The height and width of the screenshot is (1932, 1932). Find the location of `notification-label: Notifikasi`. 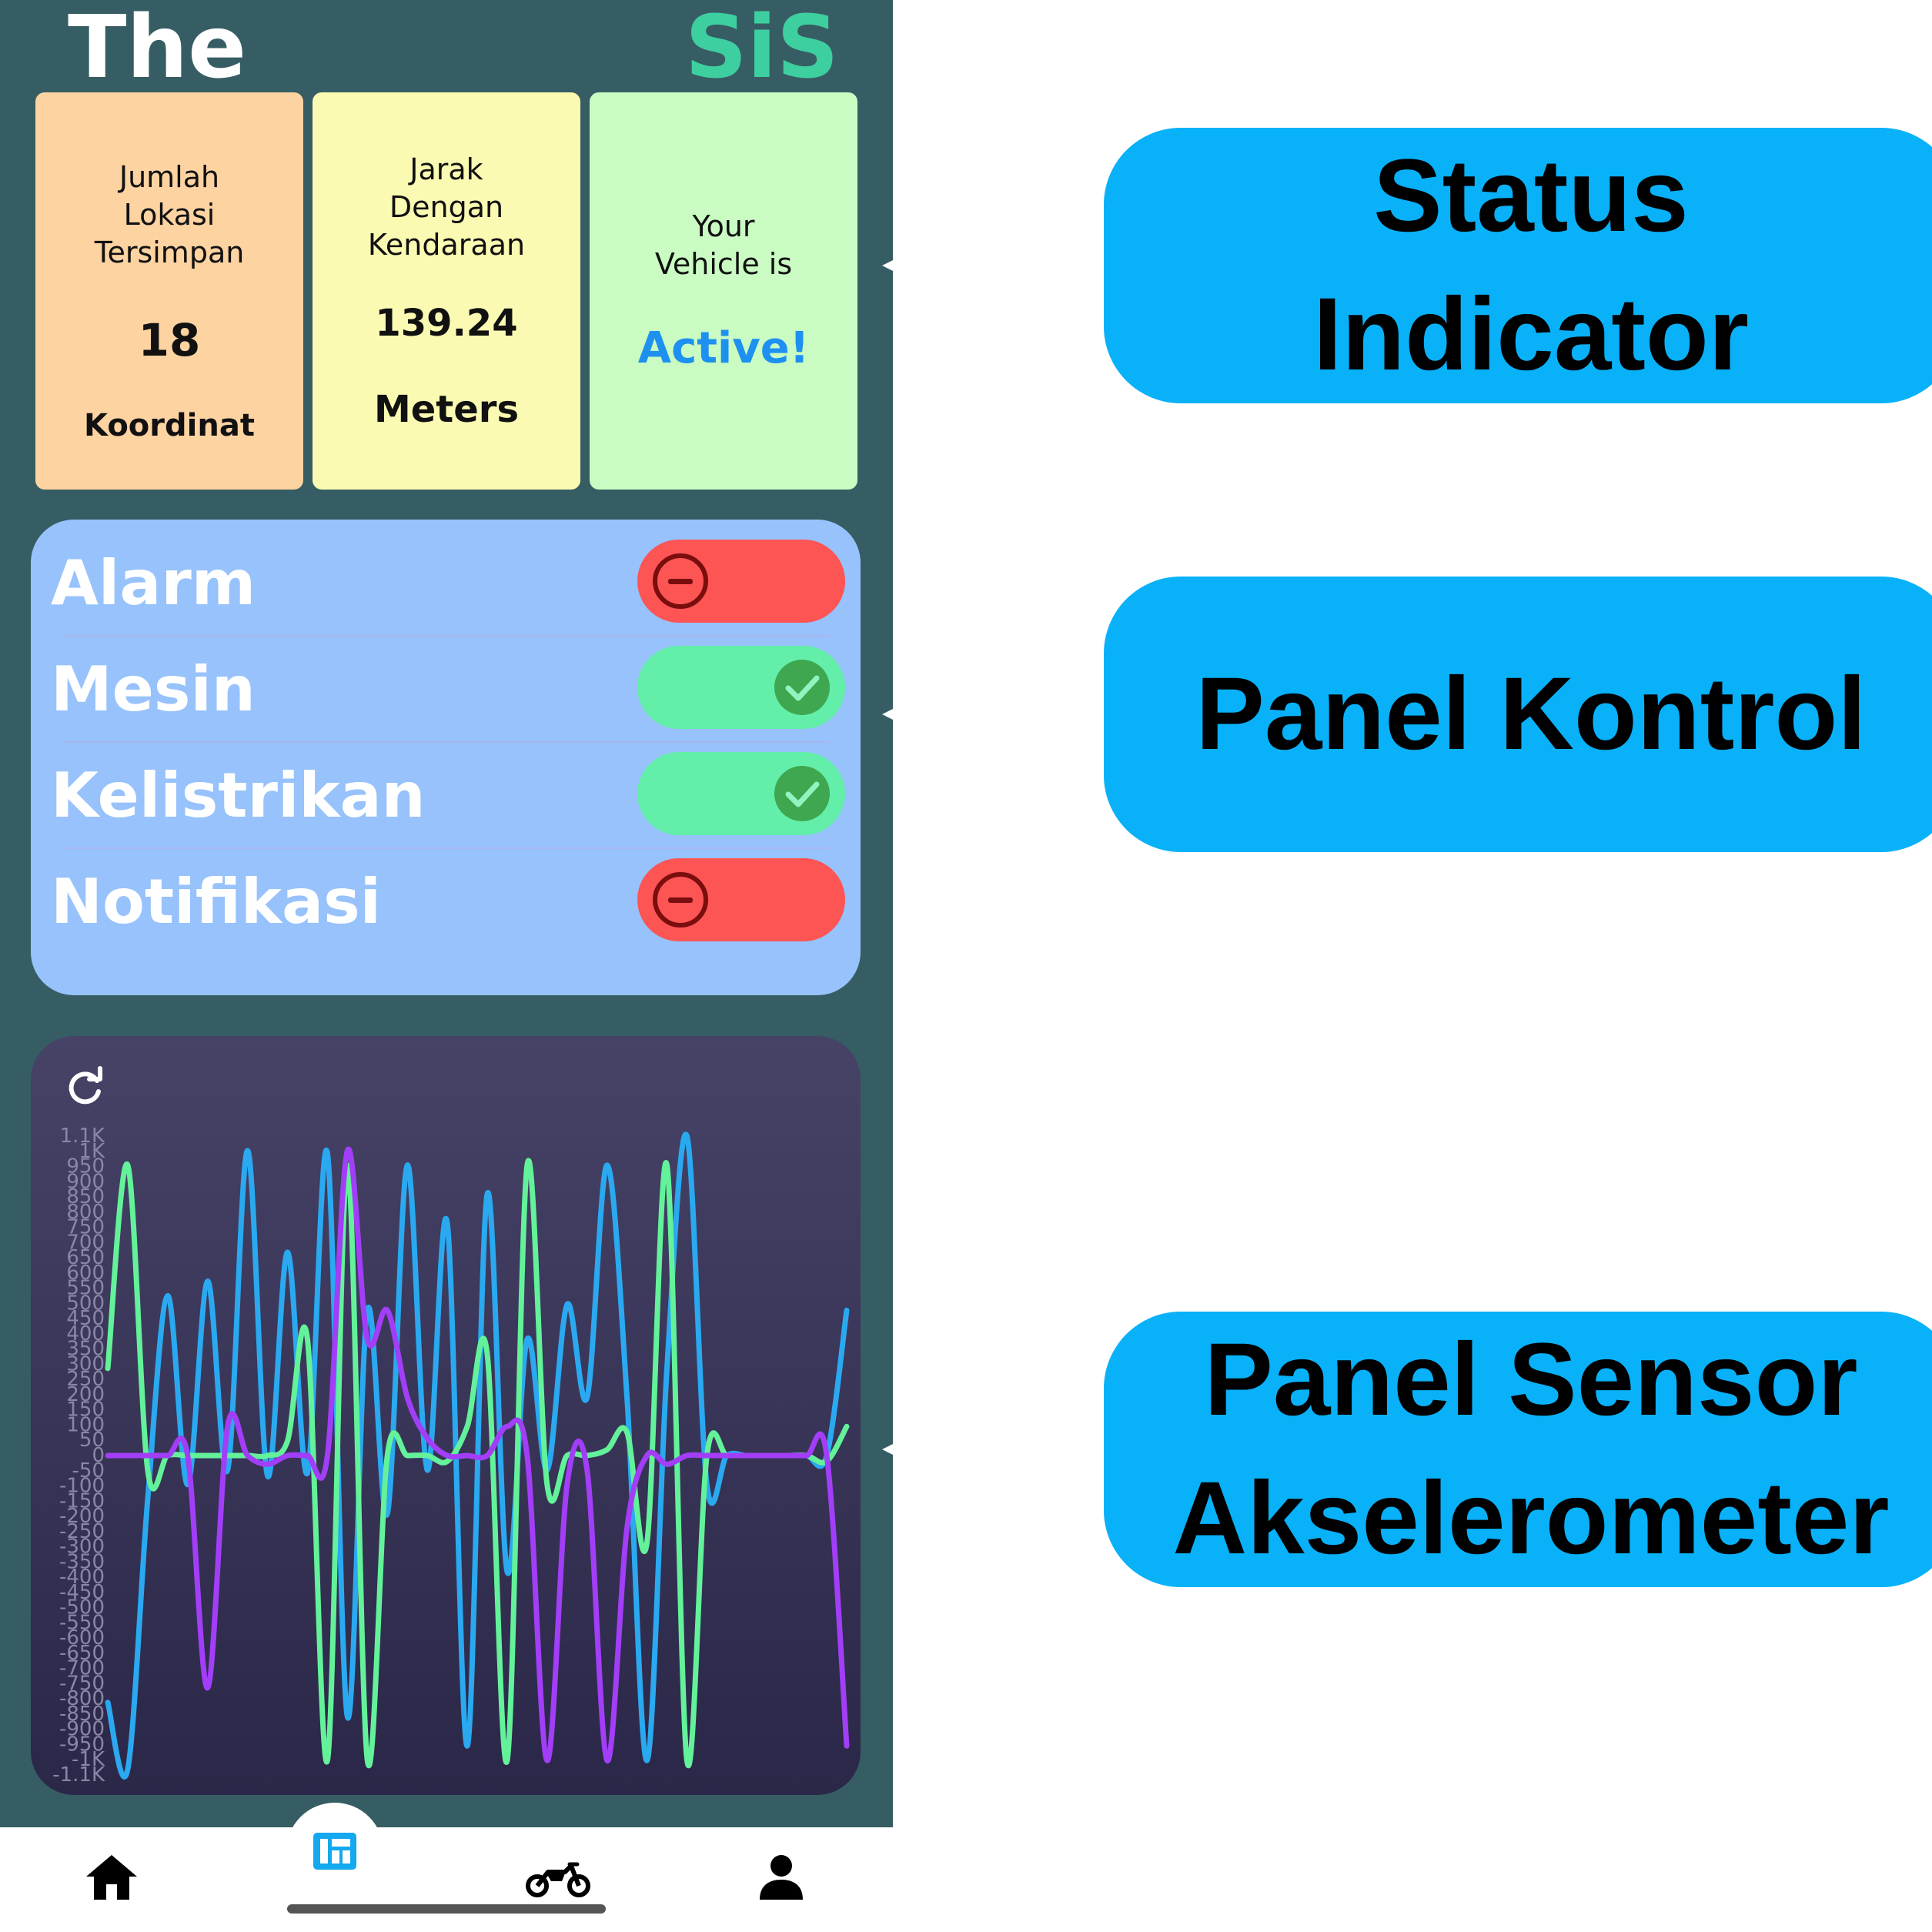

notification-label: Notifikasi is located at coordinates (216, 902).